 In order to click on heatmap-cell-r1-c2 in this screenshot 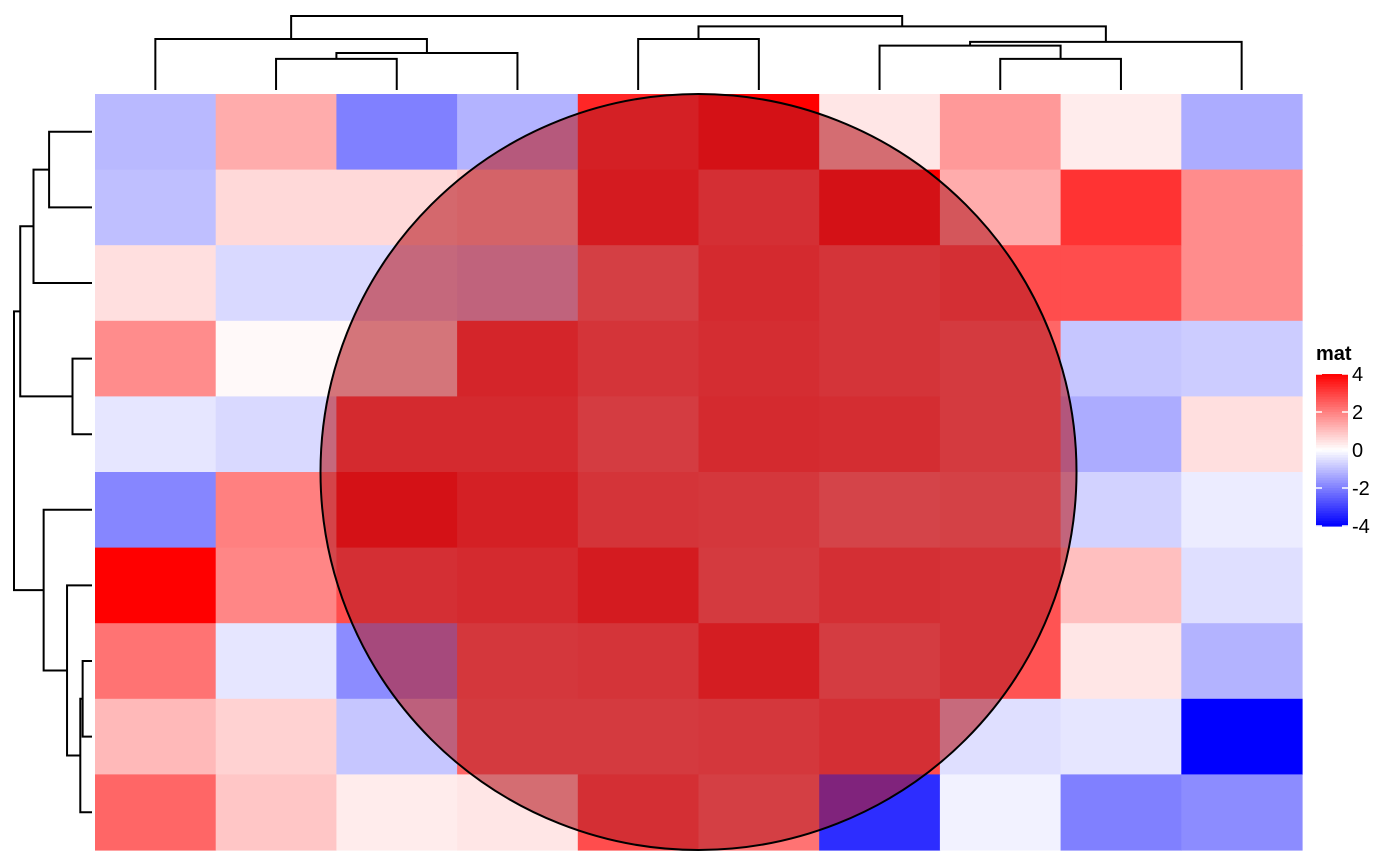, I will do `click(276, 132)`.